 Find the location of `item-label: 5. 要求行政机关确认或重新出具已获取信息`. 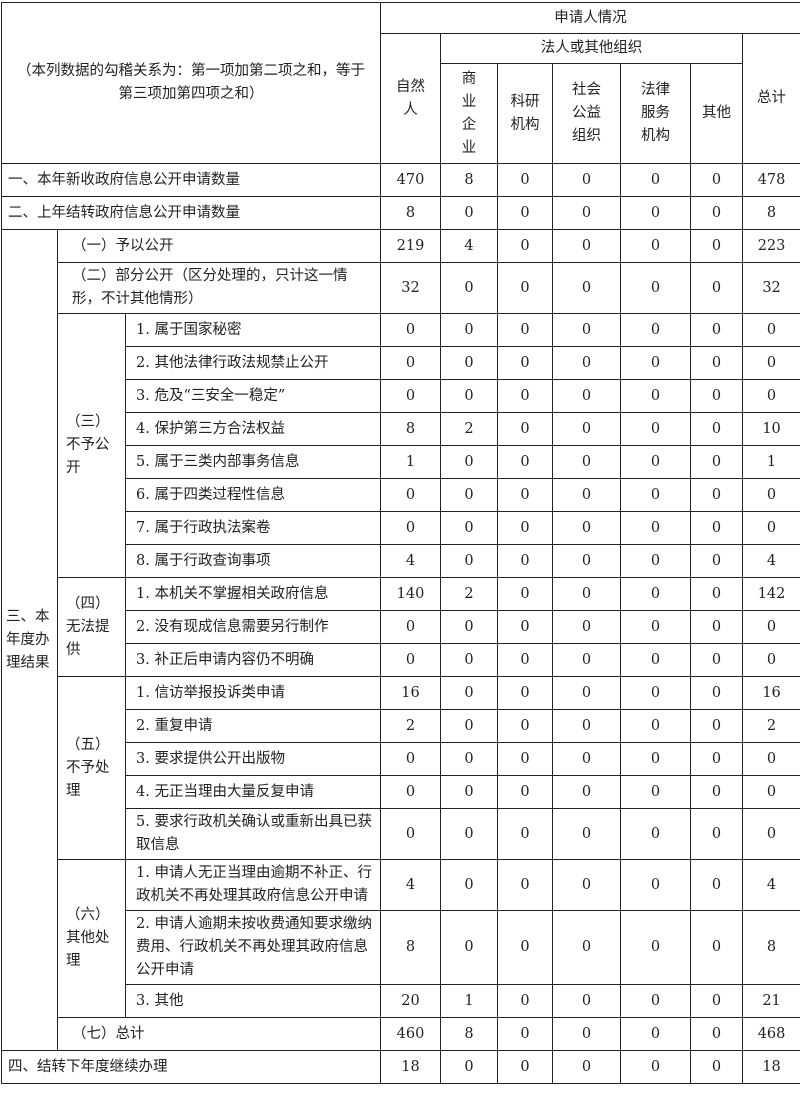

item-label: 5. 要求行政机关确认或重新出具已获取信息 is located at coordinates (253, 834).